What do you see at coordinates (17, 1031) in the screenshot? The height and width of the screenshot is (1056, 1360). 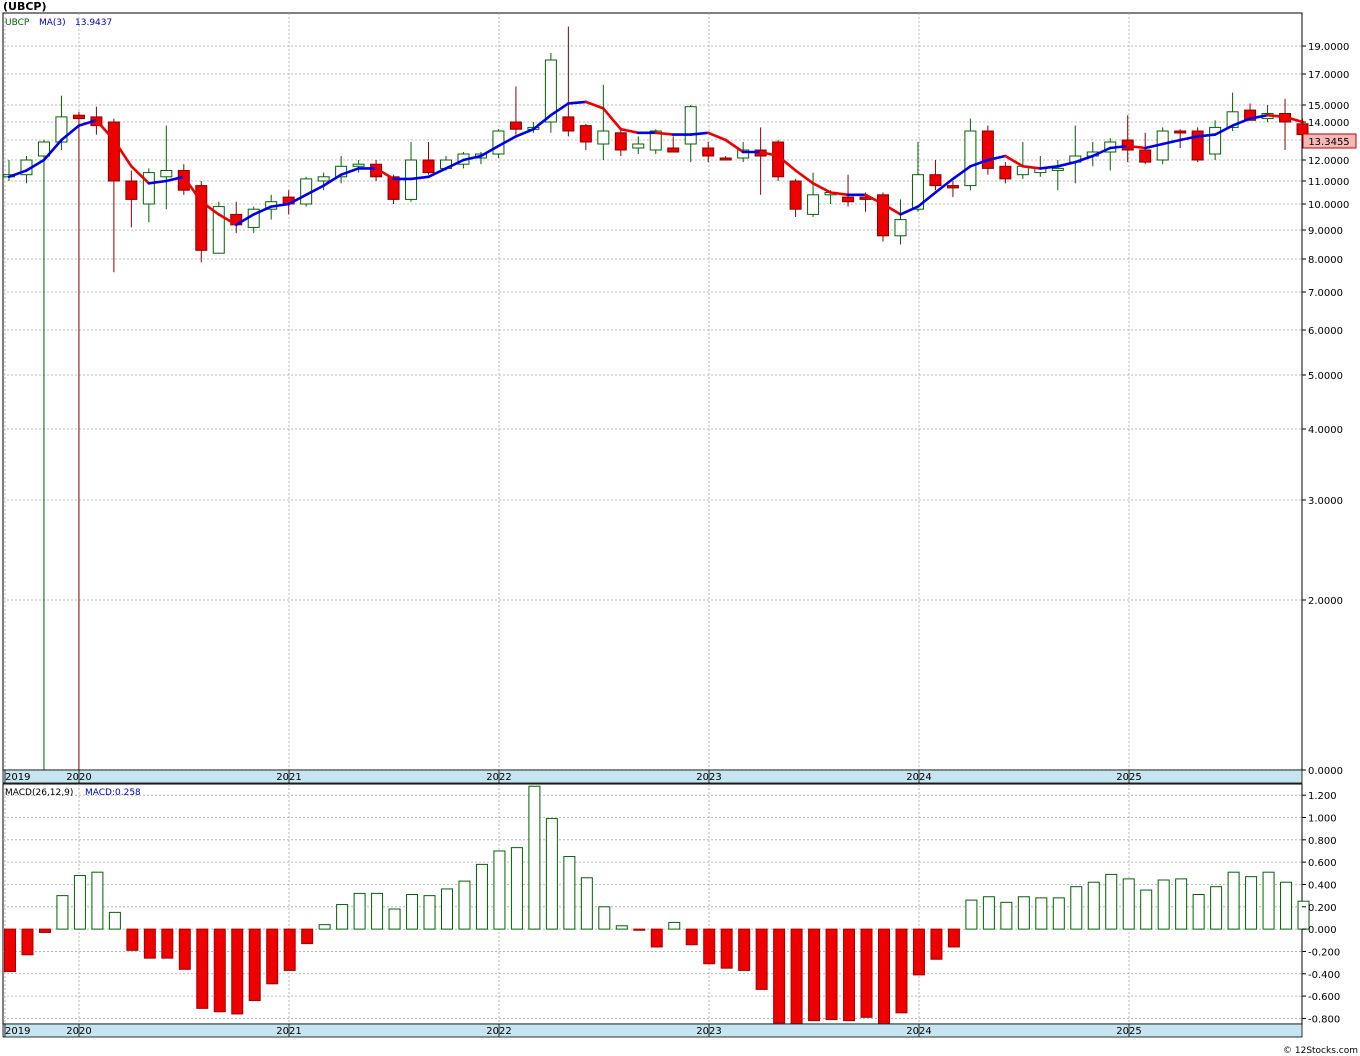 I see `macd-xaxis-label: 2019` at bounding box center [17, 1031].